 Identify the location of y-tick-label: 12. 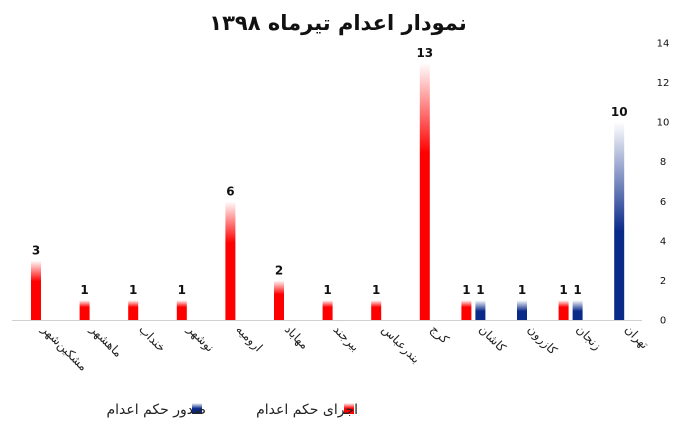
(663, 83).